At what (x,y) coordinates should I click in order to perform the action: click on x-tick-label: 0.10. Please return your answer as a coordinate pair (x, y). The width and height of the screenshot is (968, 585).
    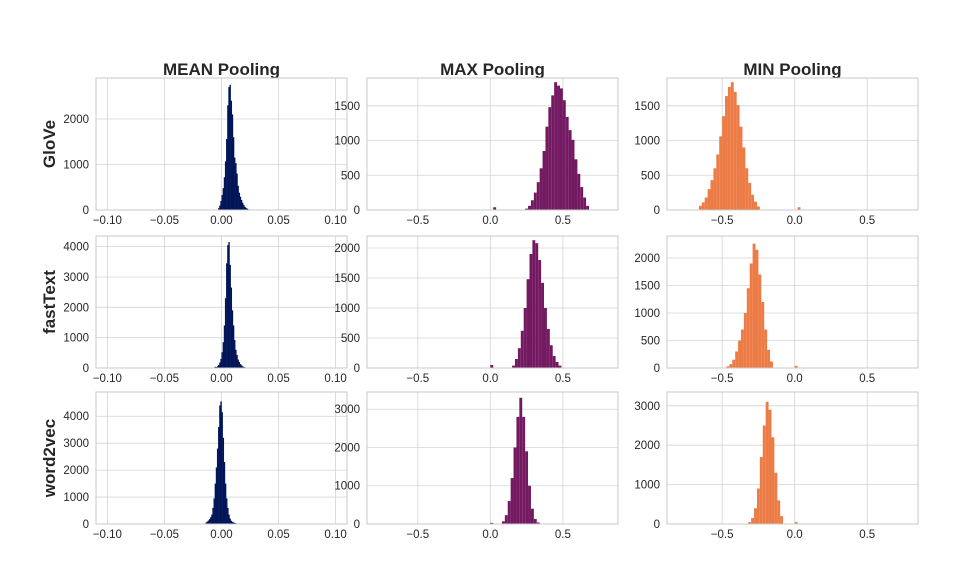
    Looking at the image, I should click on (335, 379).